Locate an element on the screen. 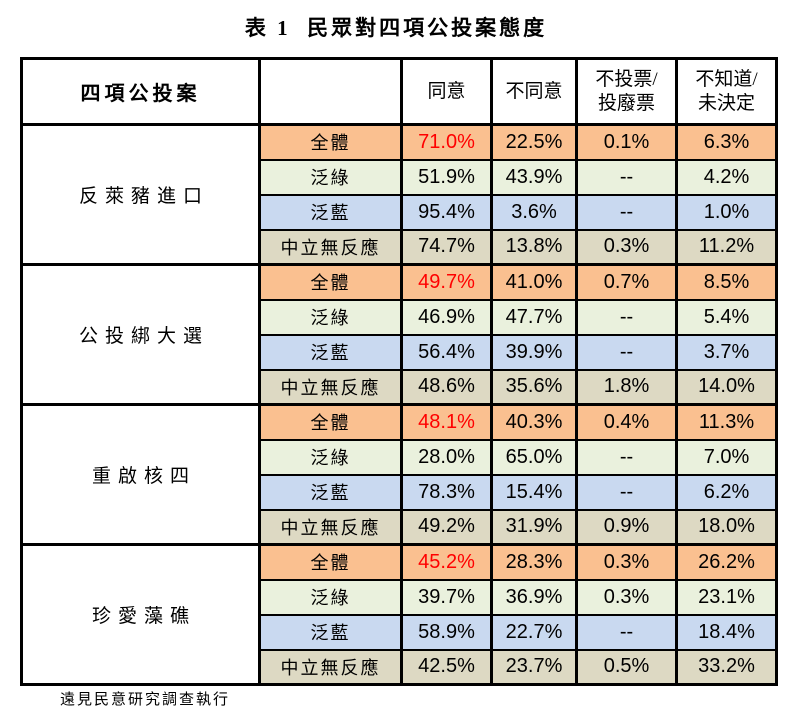  col-header-disagree: 不同意 is located at coordinates (534, 91).